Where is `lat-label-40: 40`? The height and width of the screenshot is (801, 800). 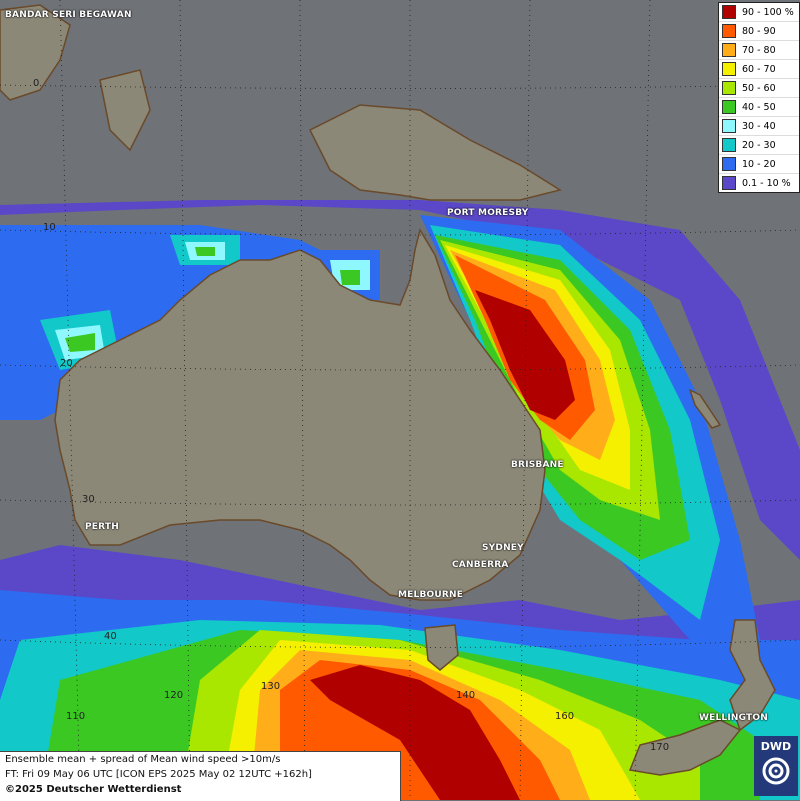 lat-label-40: 40 is located at coordinates (110, 636).